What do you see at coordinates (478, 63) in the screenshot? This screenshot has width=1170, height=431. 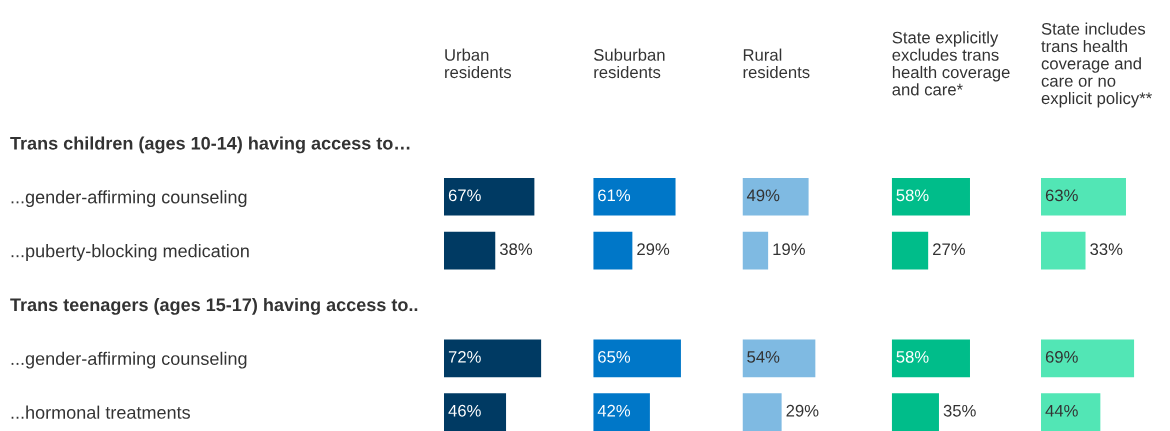 I see `chart-title: Urban residents` at bounding box center [478, 63].